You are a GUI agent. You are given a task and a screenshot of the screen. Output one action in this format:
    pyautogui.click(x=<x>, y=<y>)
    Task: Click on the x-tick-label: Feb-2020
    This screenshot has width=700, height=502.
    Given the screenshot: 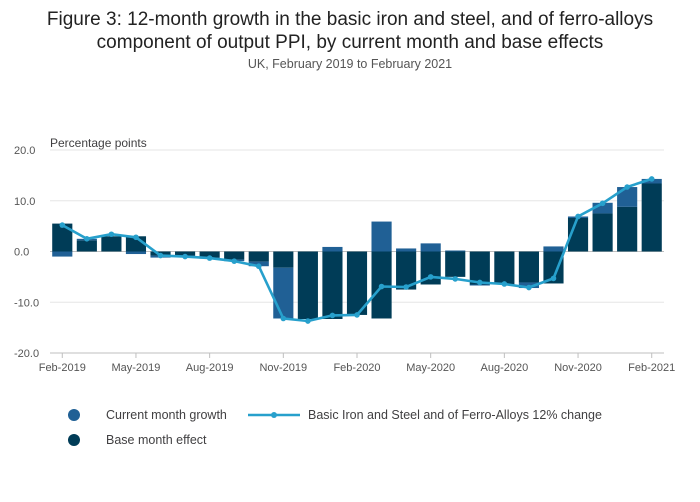 What is the action you would take?
    pyautogui.click(x=356, y=368)
    